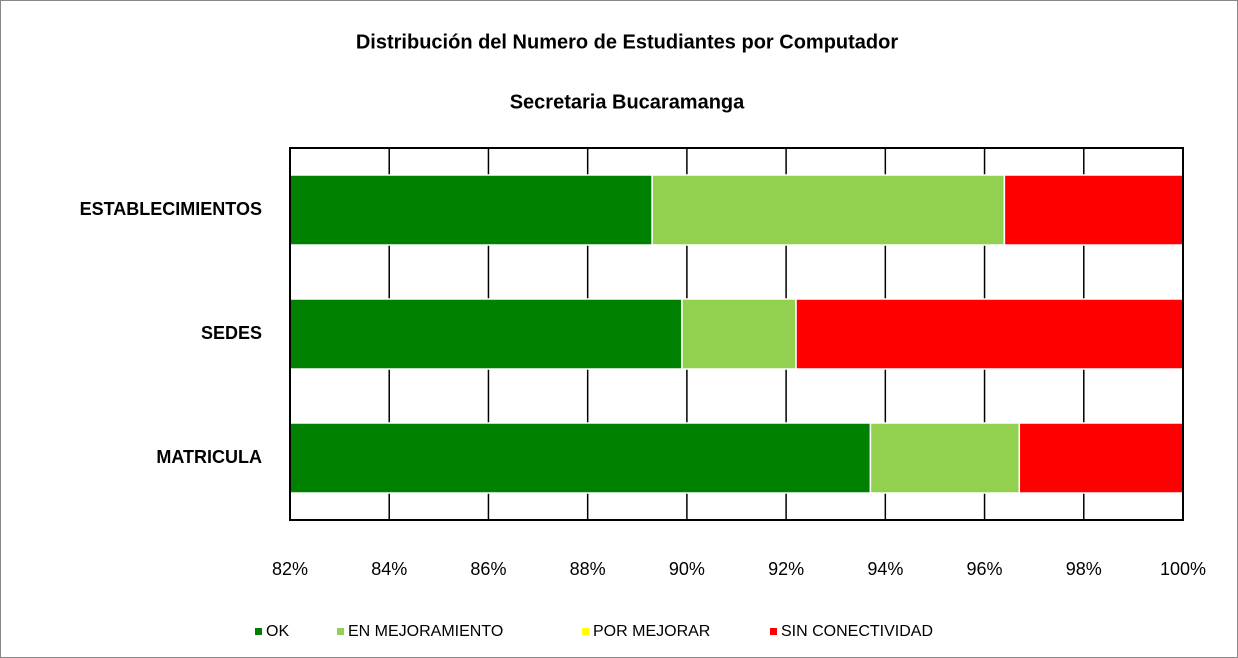 The height and width of the screenshot is (658, 1238). What do you see at coordinates (1183, 569) in the screenshot?
I see `x-tick-label: 100%` at bounding box center [1183, 569].